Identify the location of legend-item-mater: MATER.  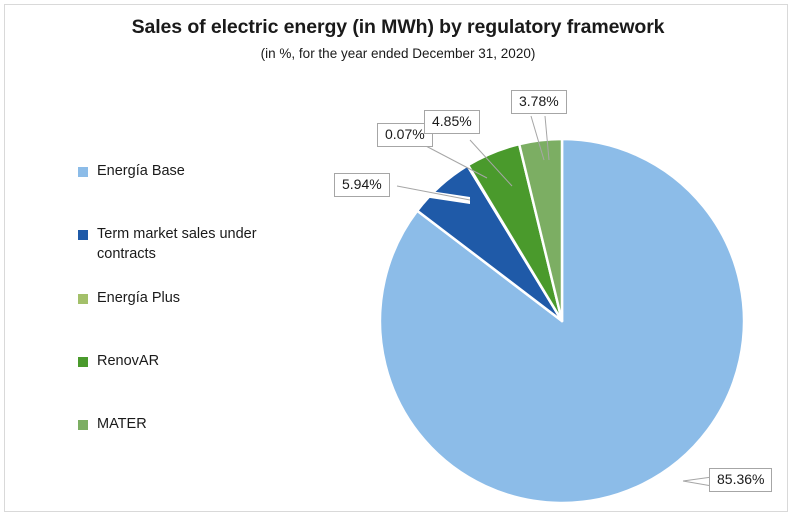
(112, 425).